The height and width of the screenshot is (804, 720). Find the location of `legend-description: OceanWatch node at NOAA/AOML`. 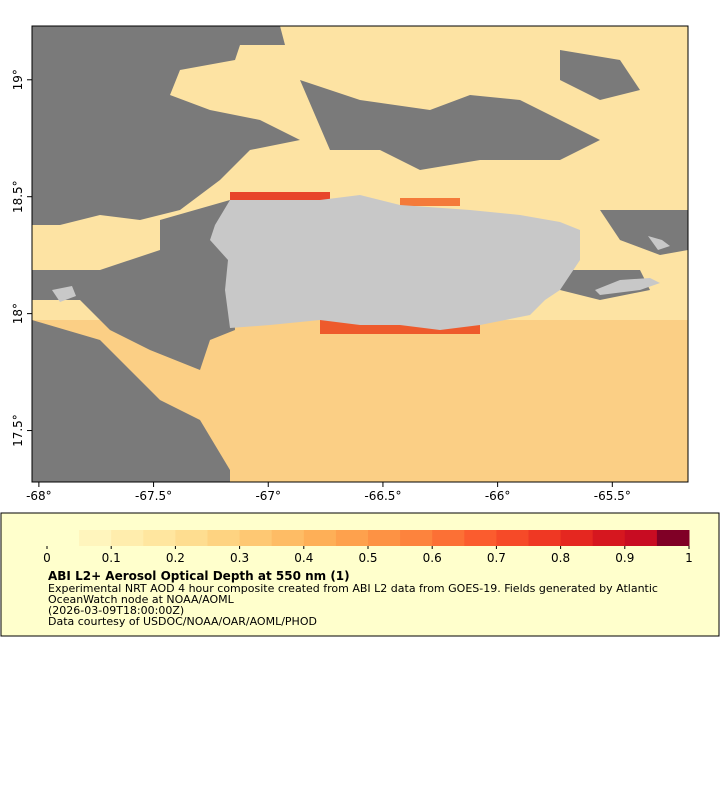

legend-description: OceanWatch node at NOAA/AOML is located at coordinates (141, 599).